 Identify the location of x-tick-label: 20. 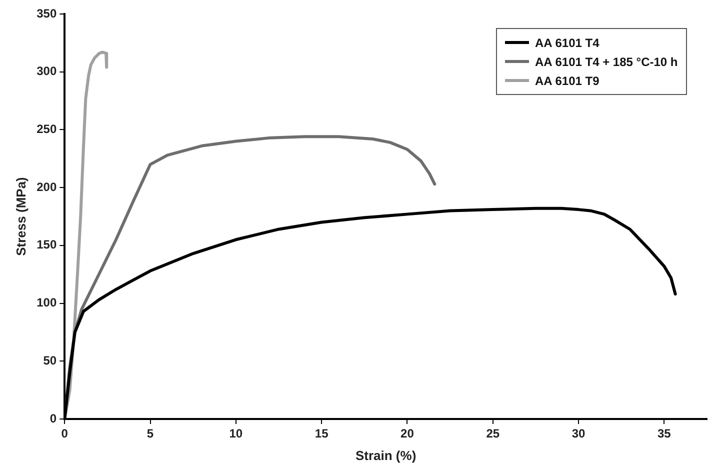
(407, 433).